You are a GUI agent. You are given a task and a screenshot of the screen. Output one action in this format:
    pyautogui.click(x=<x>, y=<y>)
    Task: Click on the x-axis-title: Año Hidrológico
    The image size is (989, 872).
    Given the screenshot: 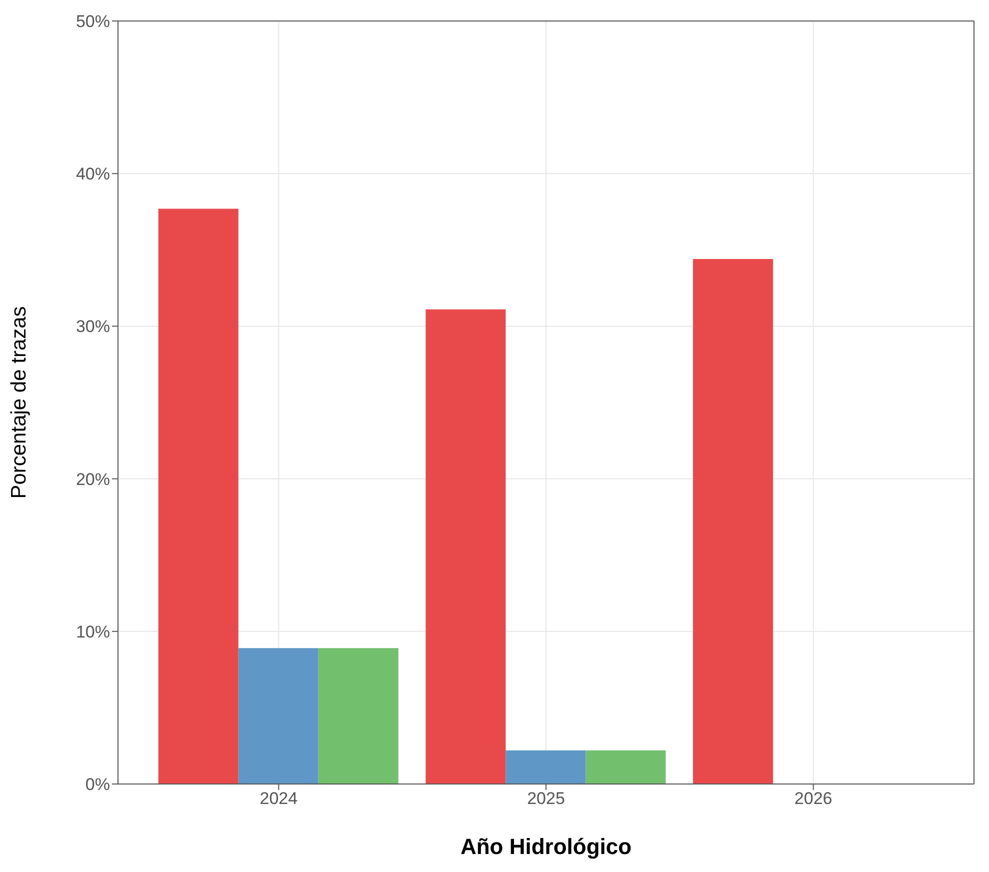 What is the action you would take?
    pyautogui.click(x=546, y=846)
    